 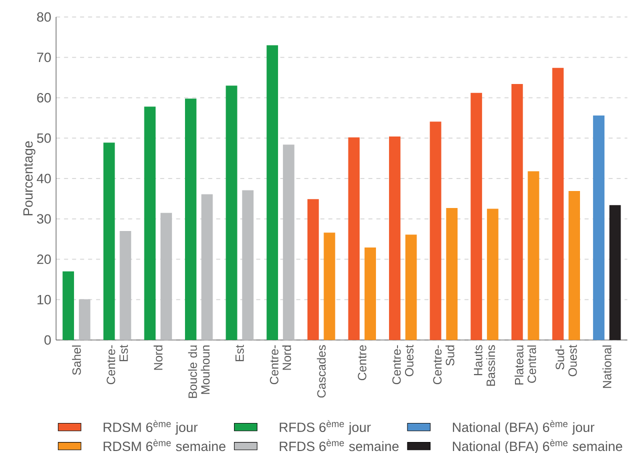 I want to click on x-tick-label: Centre, so click(x=362, y=362).